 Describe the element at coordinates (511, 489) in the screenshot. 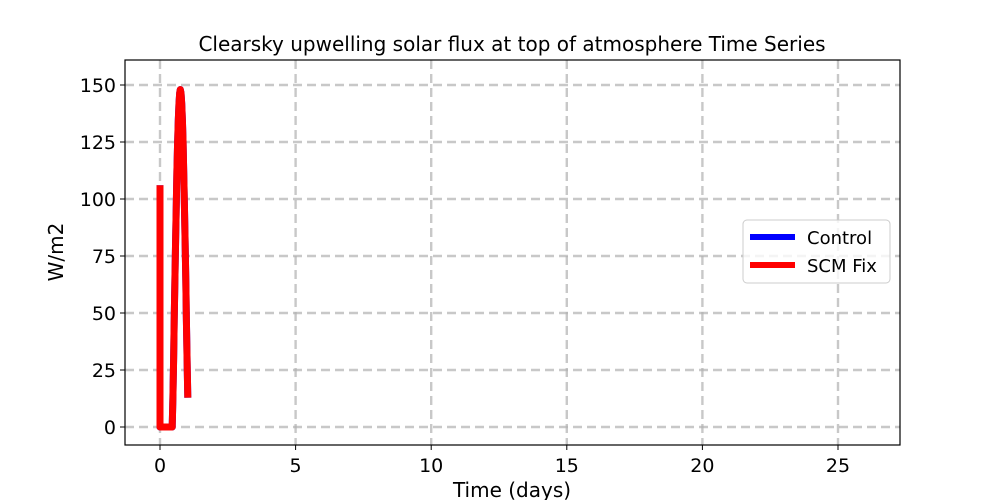

I see `x-axis-label: Time (days)` at that location.